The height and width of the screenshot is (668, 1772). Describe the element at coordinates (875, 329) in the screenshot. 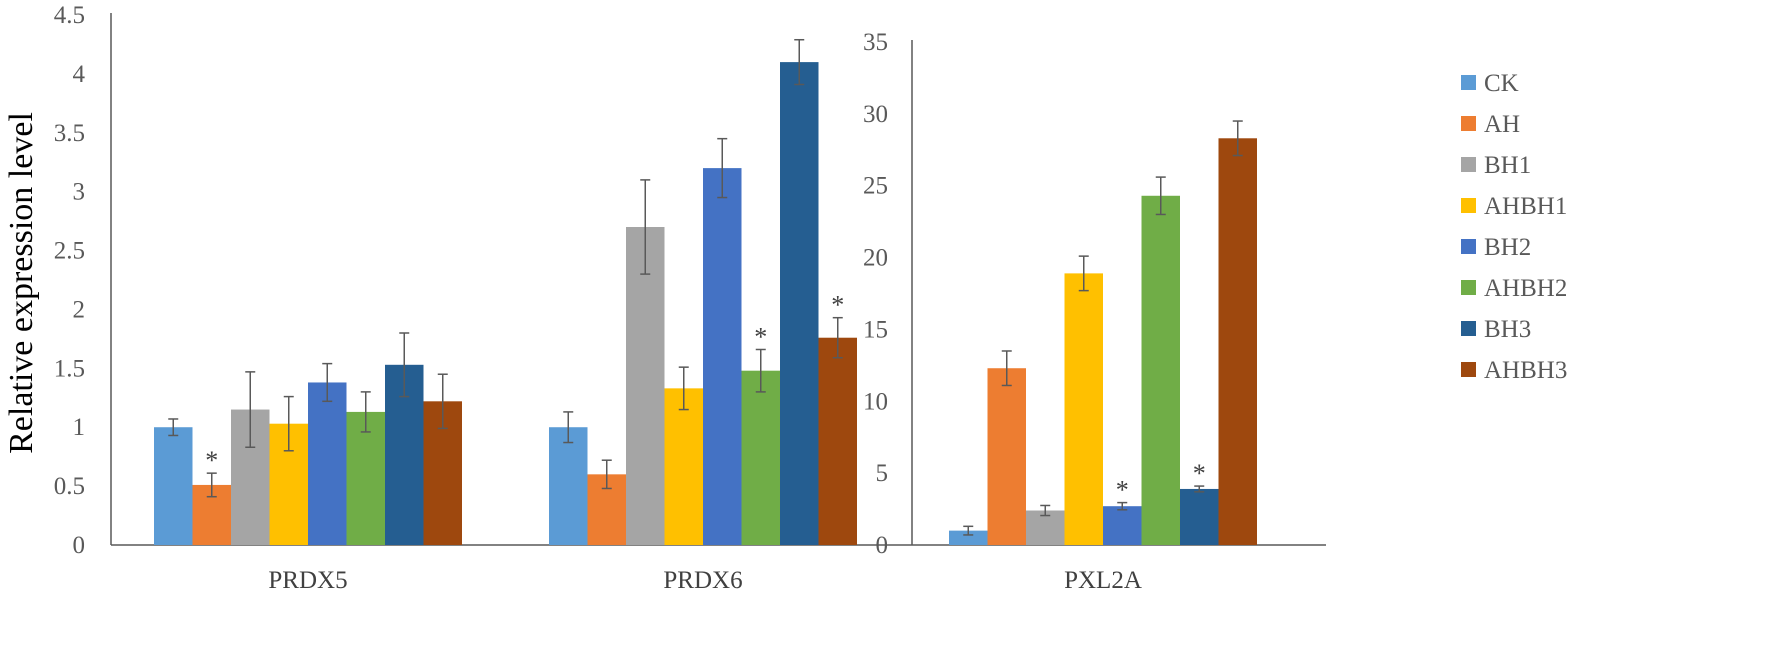

I see `right-tick-label: 15` at that location.